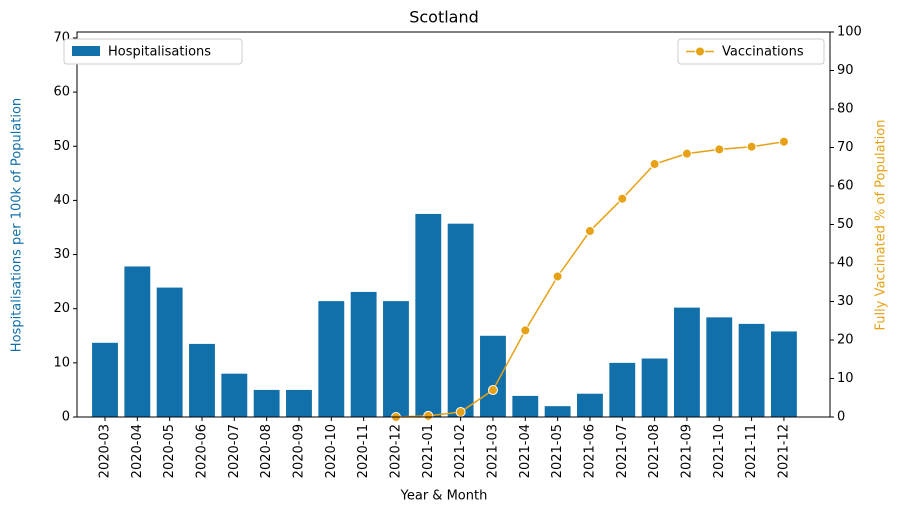 Image resolution: width=897 pixels, height=518 pixels. What do you see at coordinates (557, 451) in the screenshot?
I see `x-tick-label: 2021-05` at bounding box center [557, 451].